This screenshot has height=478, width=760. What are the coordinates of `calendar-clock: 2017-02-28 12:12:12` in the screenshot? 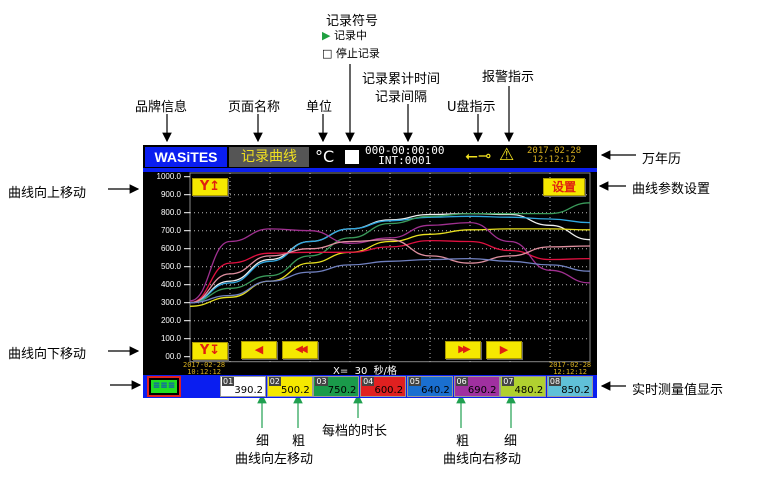 It's located at (554, 156).